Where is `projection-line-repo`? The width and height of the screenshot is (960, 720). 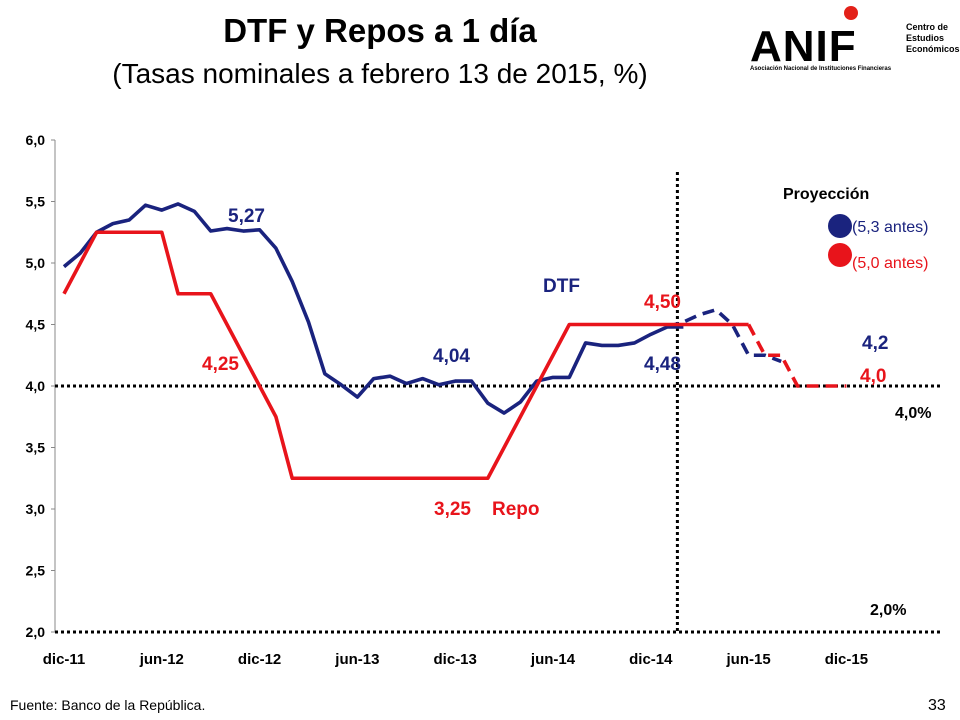 projection-line-repo is located at coordinates (797, 355).